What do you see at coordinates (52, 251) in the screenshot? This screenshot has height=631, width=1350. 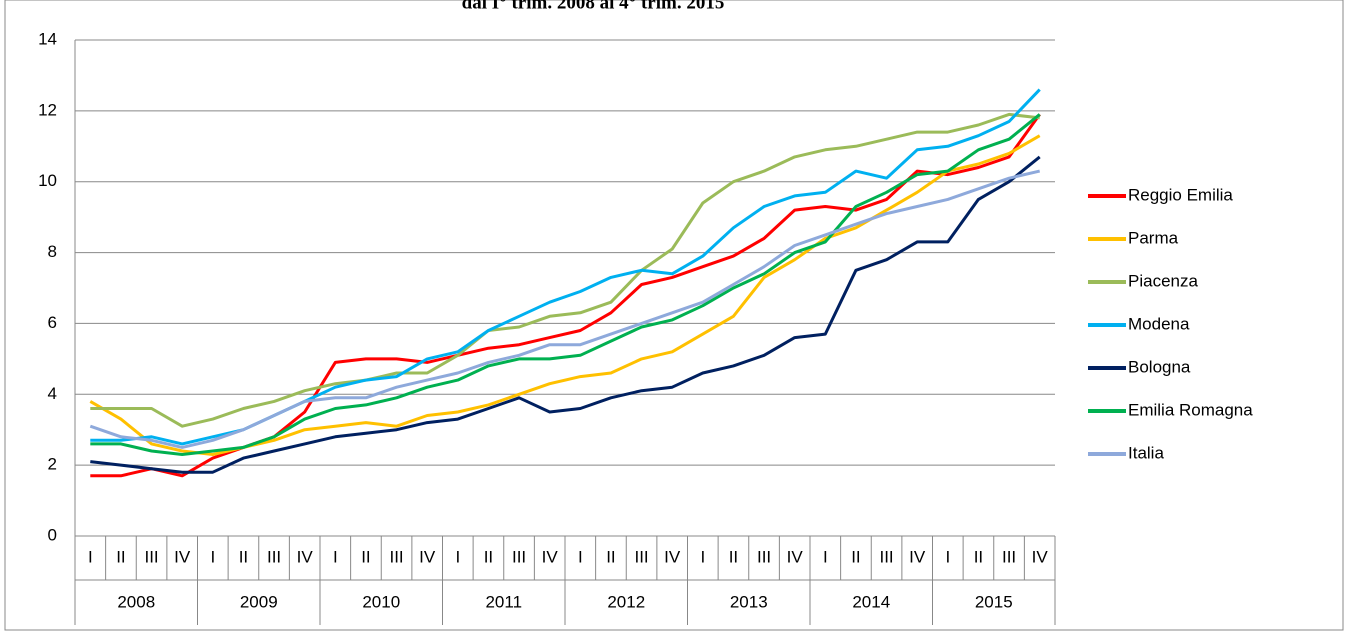 I see `y-tick-label: 8` at bounding box center [52, 251].